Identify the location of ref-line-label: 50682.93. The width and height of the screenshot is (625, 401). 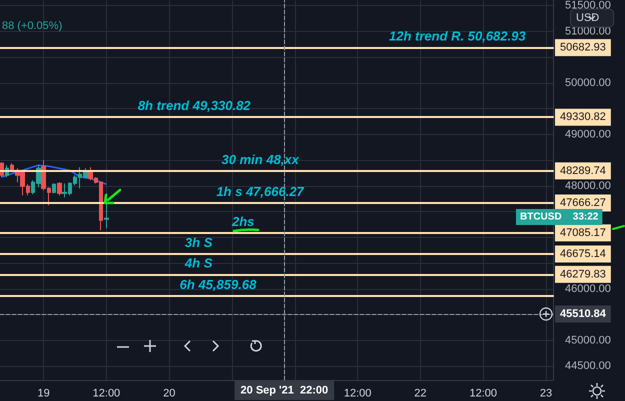
(583, 48).